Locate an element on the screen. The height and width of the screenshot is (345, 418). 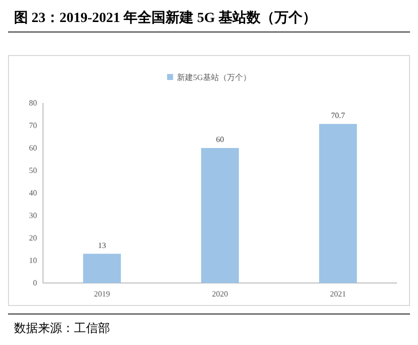
data-label: 70.7 is located at coordinates (338, 115).